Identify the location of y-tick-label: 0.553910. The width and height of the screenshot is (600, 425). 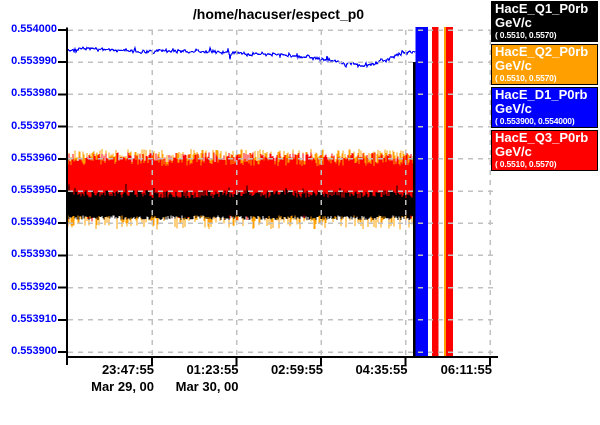
(34, 318).